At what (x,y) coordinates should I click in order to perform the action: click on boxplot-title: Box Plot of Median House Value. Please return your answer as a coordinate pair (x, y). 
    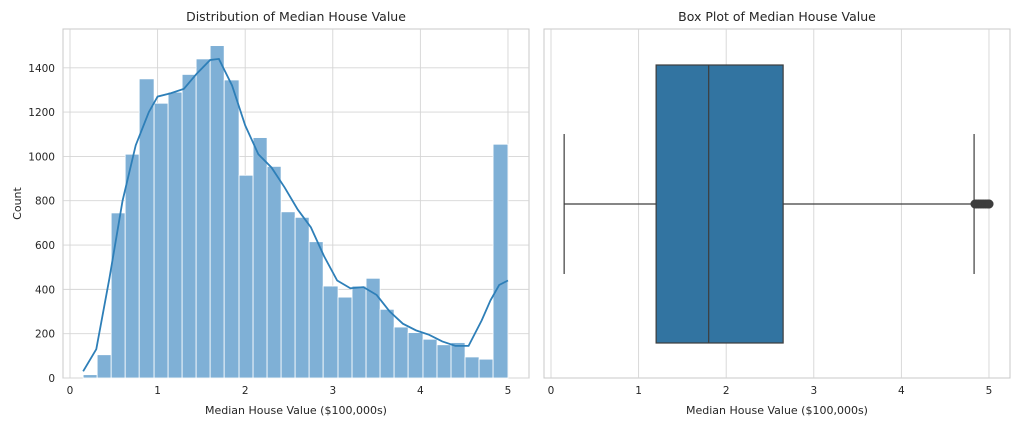
    Looking at the image, I should click on (777, 16).